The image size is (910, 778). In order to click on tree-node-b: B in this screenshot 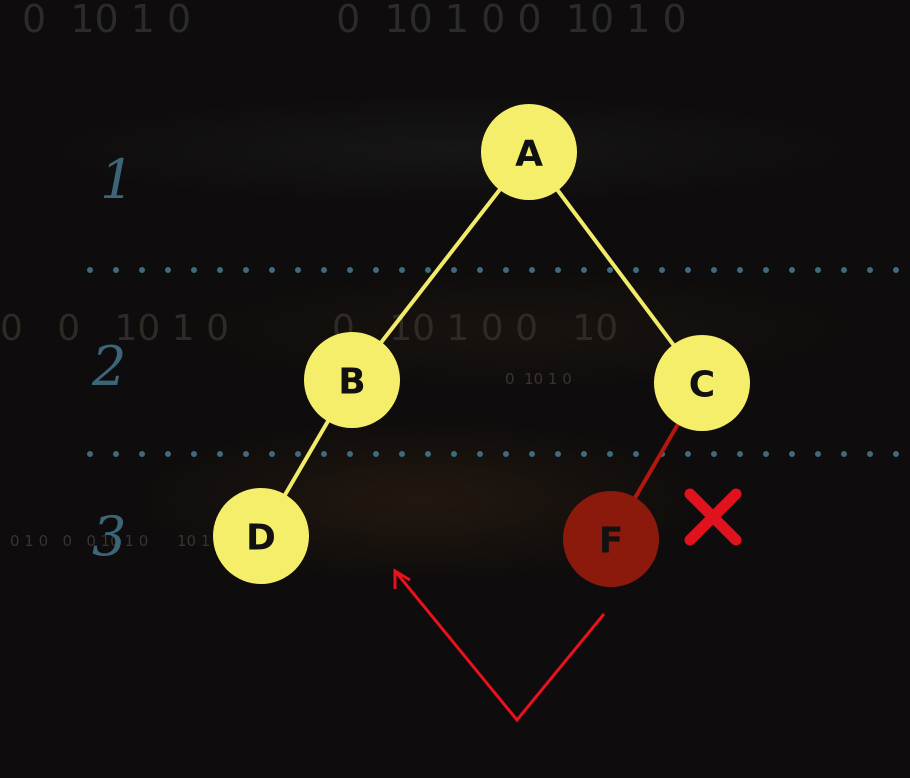, I will do `click(352, 380)`.